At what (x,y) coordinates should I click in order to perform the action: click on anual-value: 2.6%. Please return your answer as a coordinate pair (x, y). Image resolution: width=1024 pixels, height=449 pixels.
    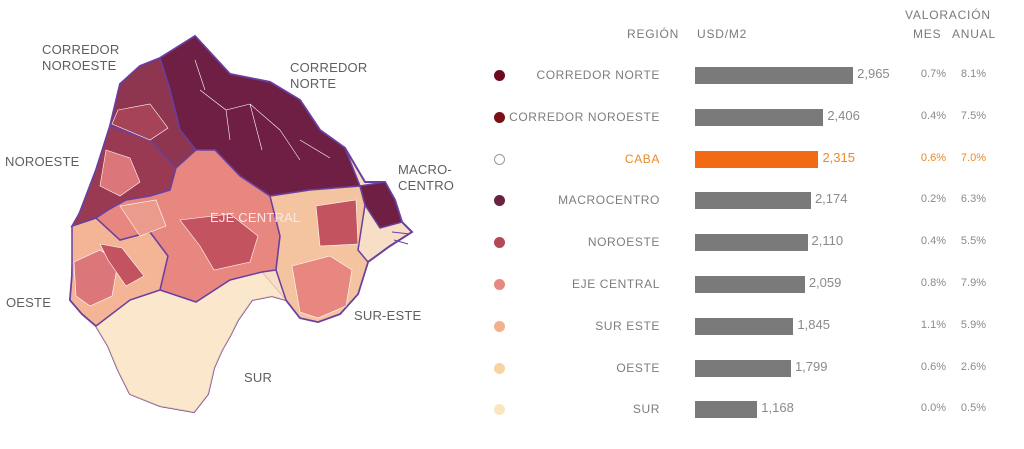
    Looking at the image, I should click on (973, 366).